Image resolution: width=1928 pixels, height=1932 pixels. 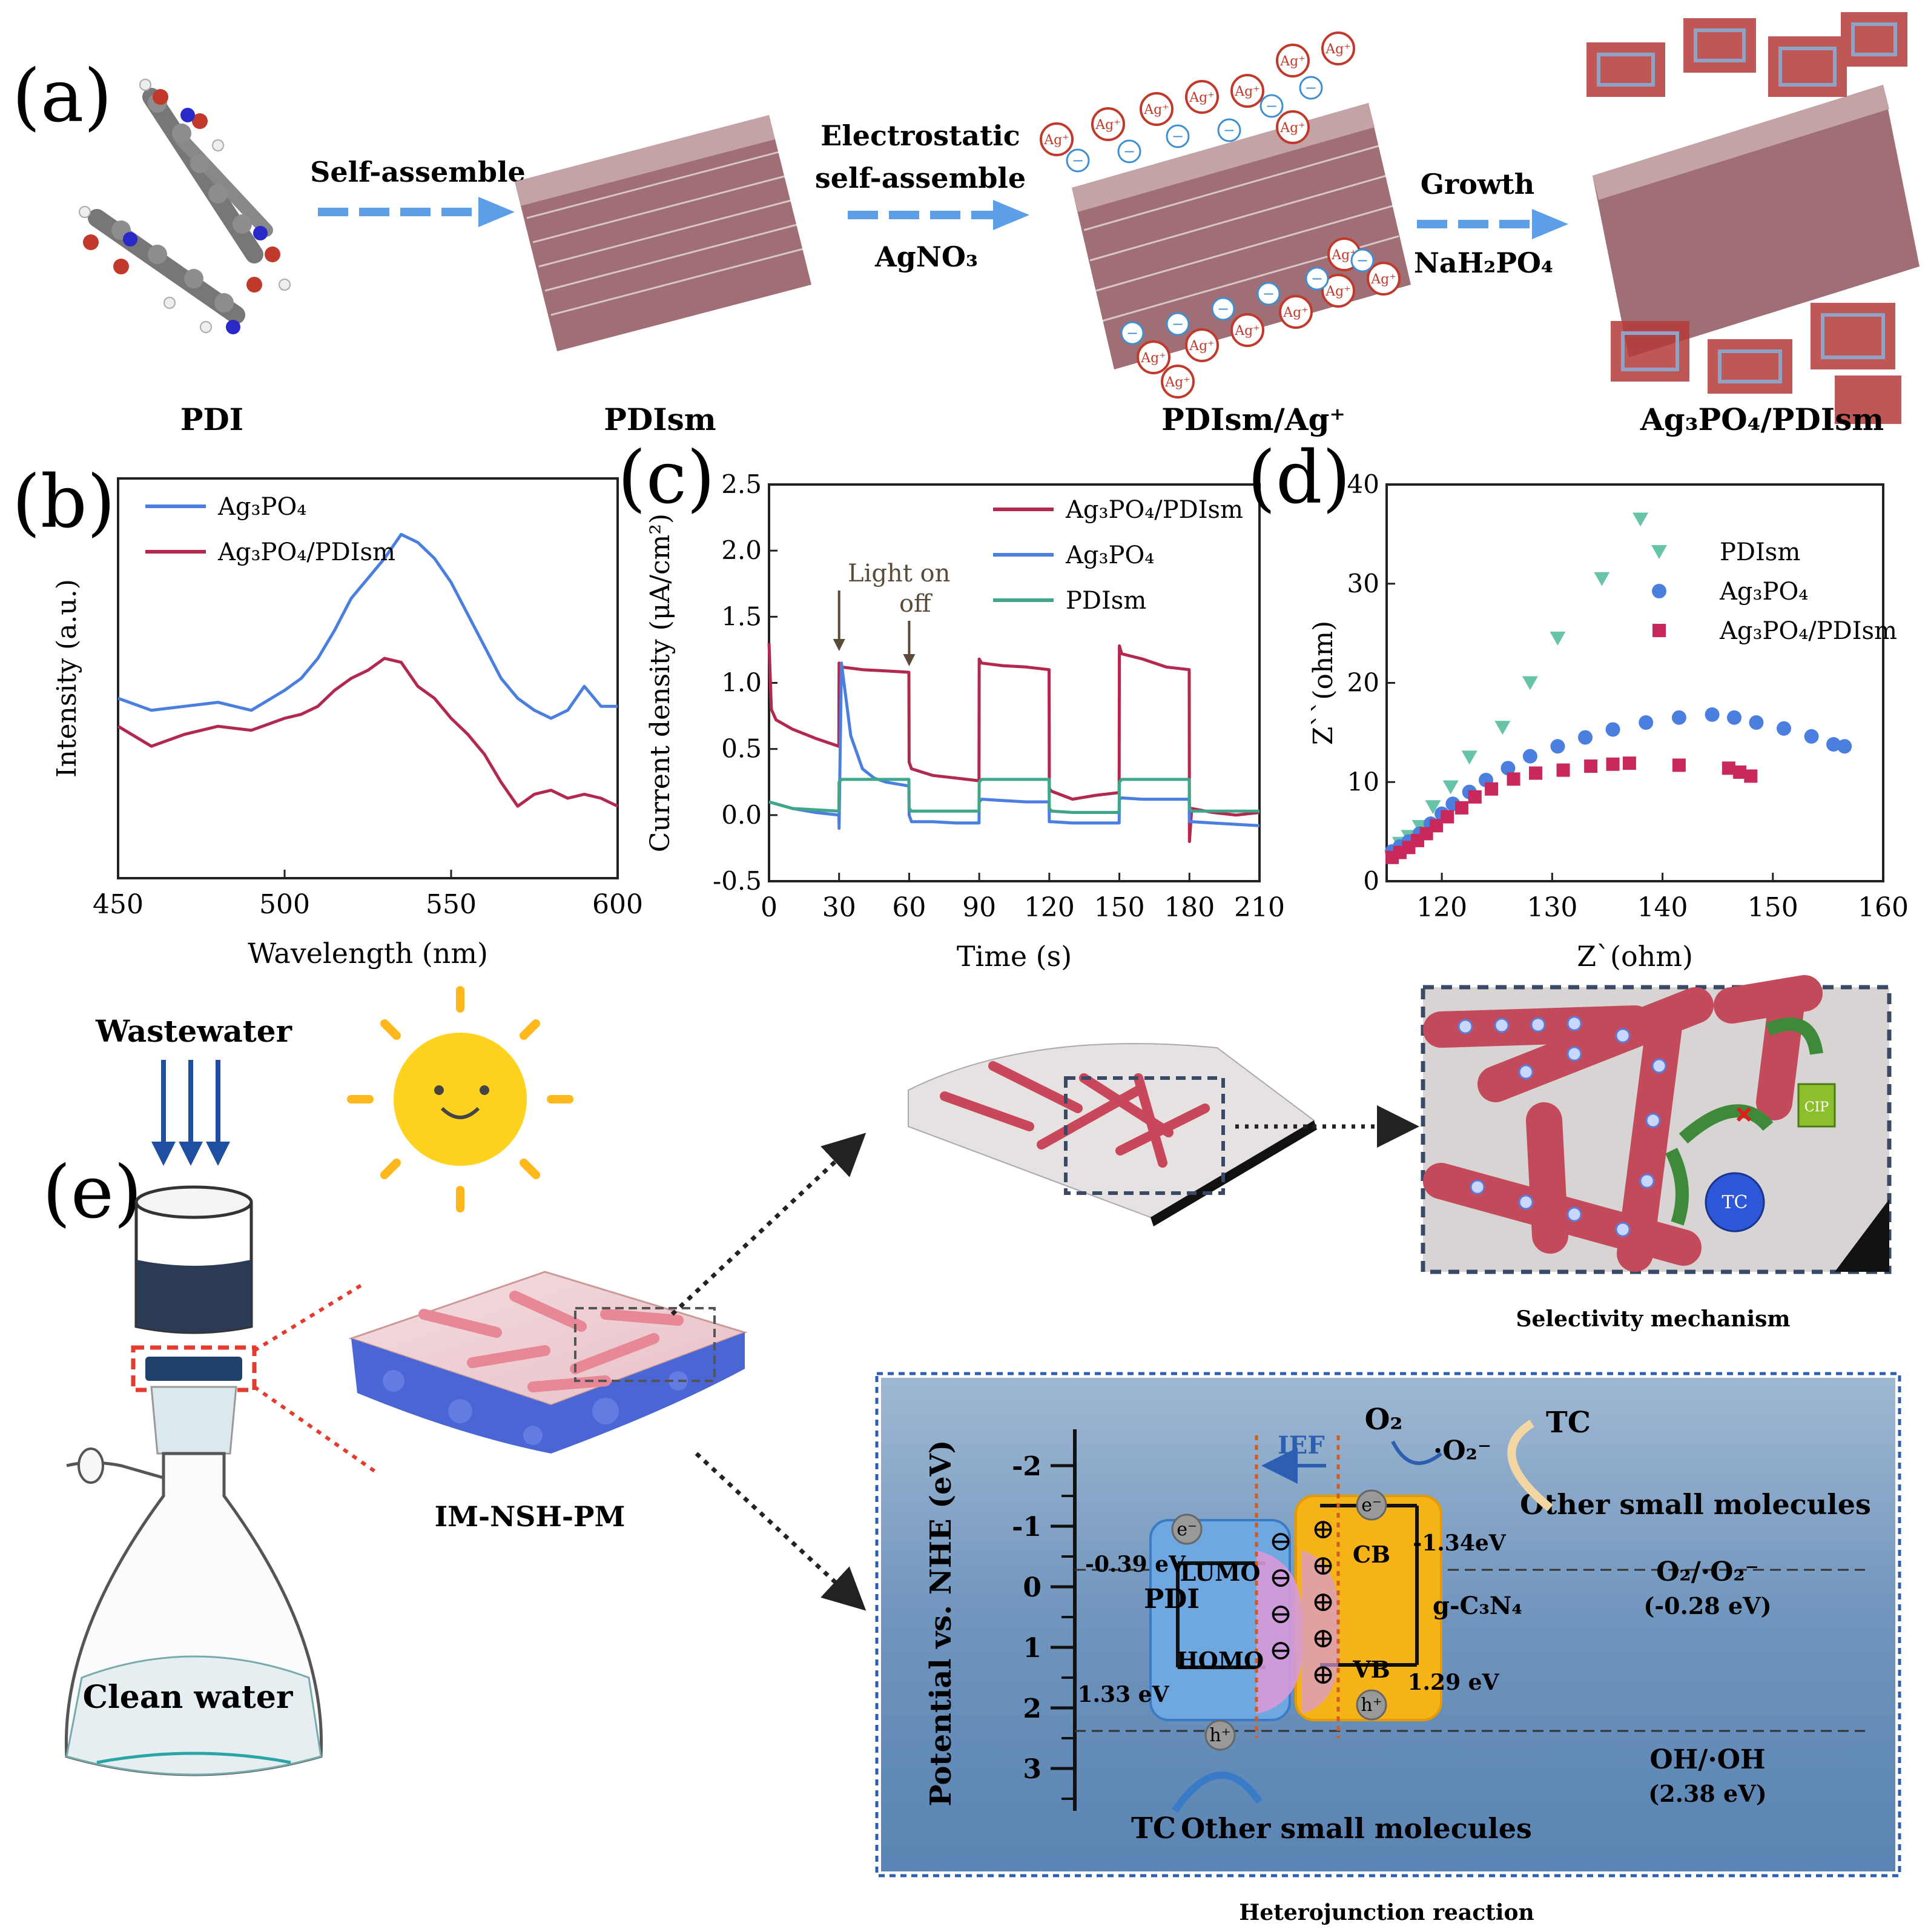 What do you see at coordinates (1707, 1760) in the screenshot?
I see `oh-couple-label: OH/·OH` at bounding box center [1707, 1760].